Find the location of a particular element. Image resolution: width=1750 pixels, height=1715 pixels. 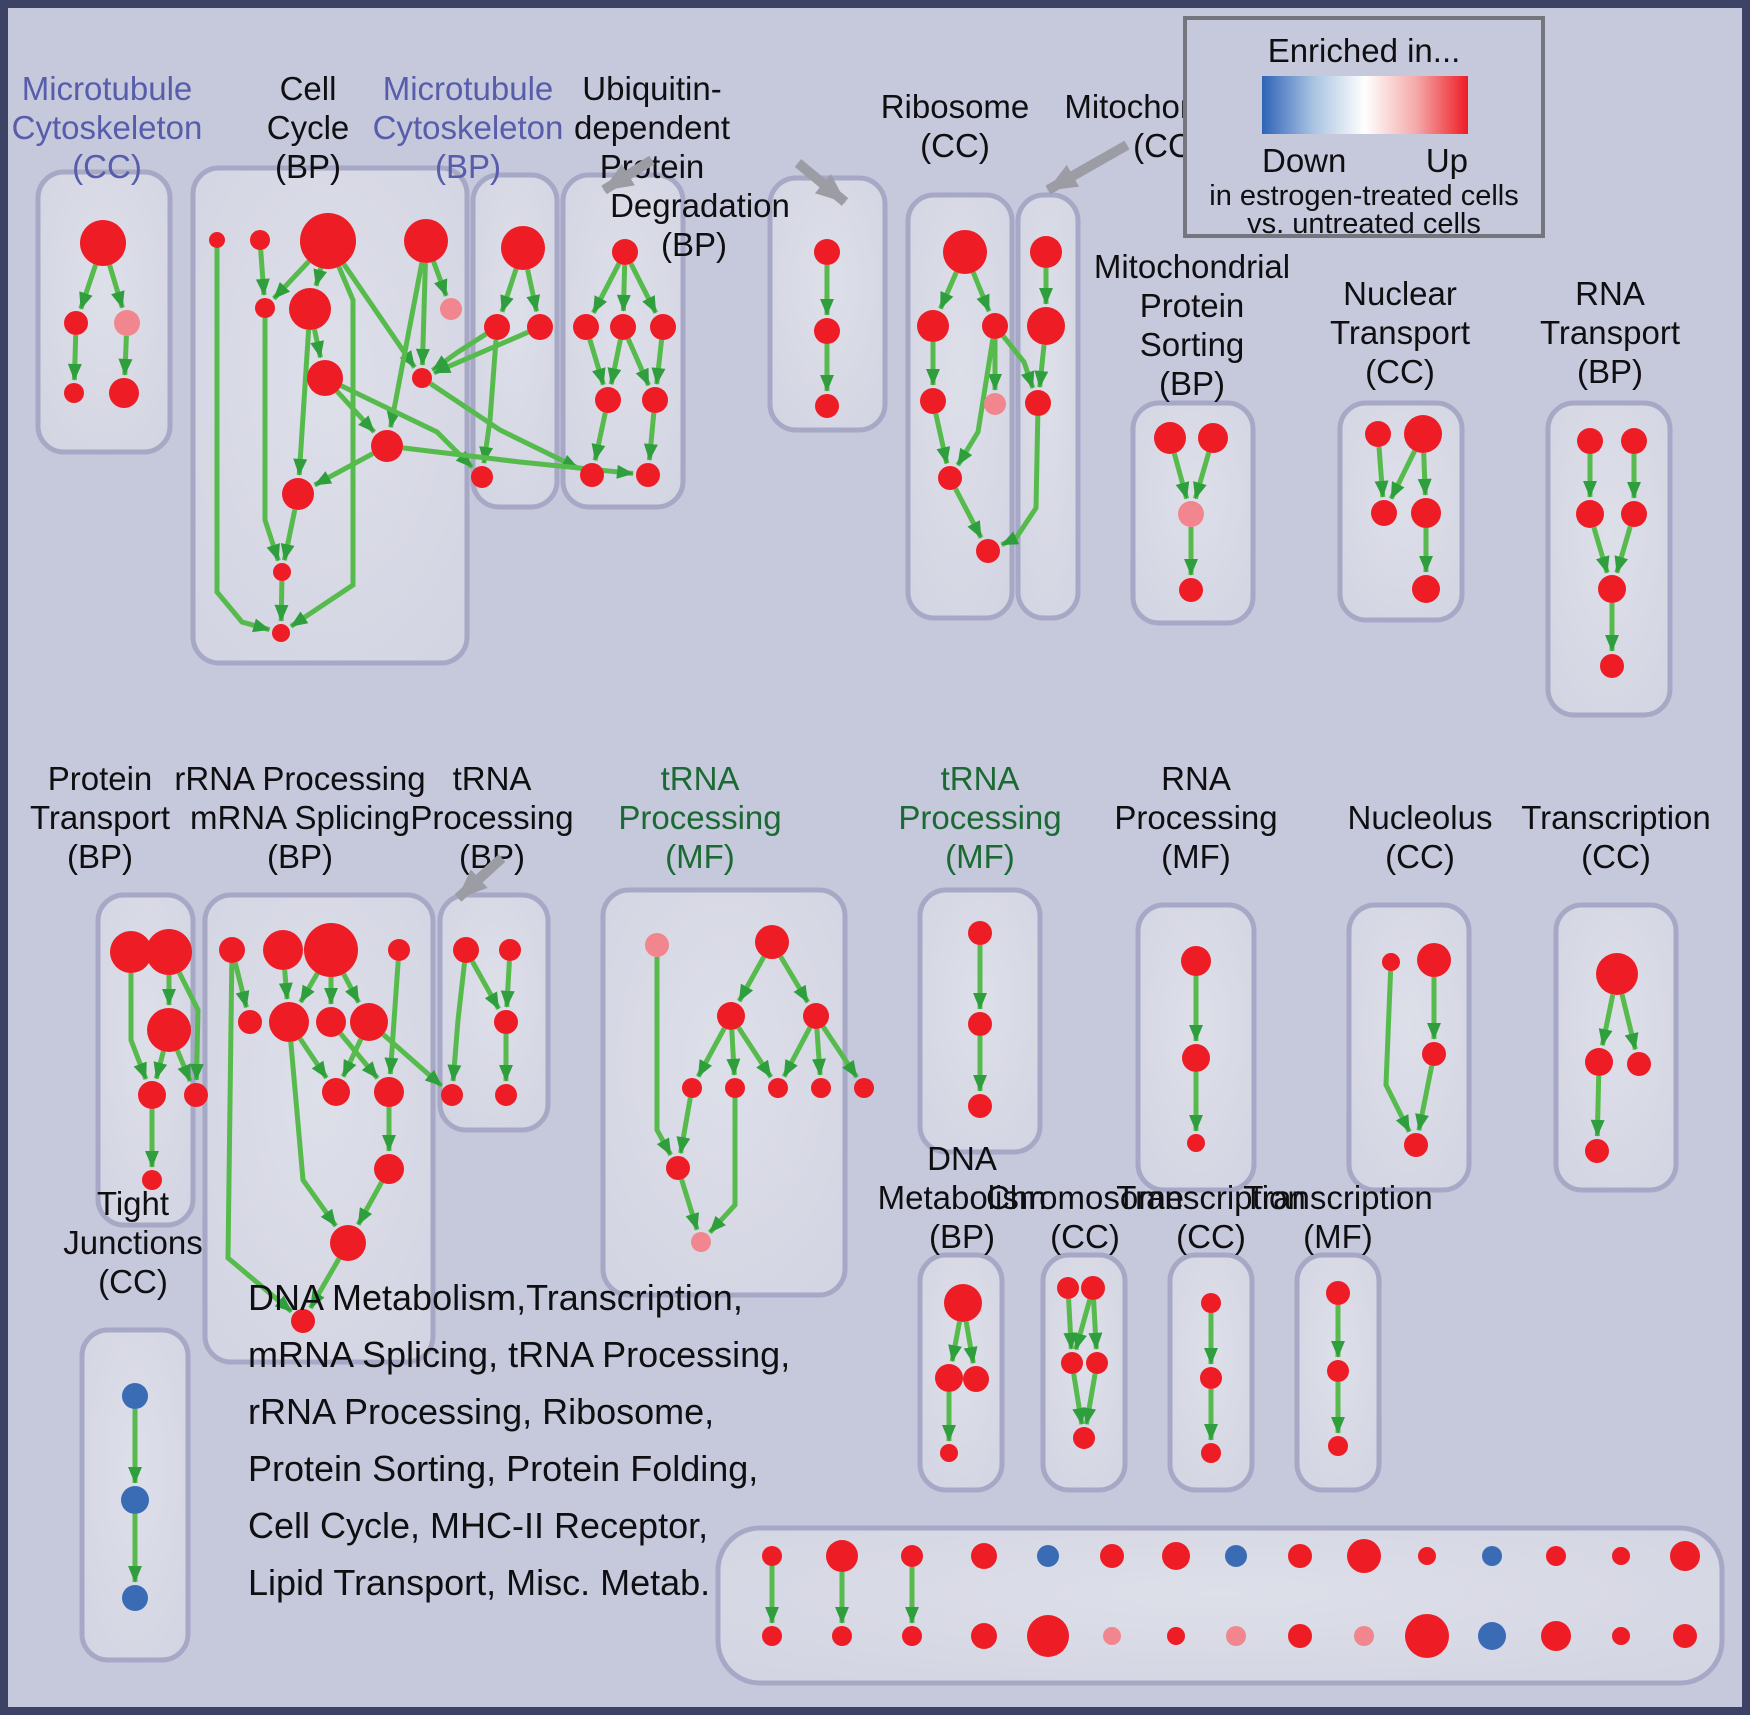

cluster-box-nuclear_transport is located at coordinates (1401, 511).